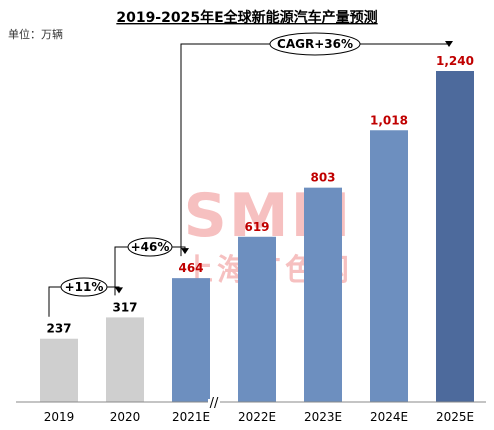 This screenshot has height=430, width=494. What do you see at coordinates (455, 236) in the screenshot?
I see `bar-2025E` at bounding box center [455, 236].